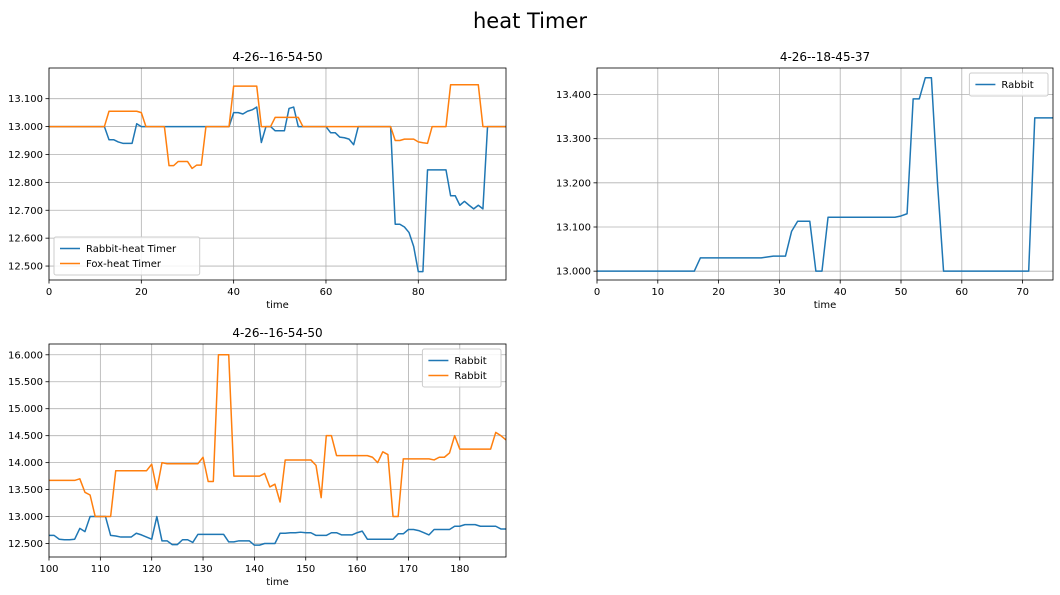  Describe the element at coordinates (305, 569) in the screenshot. I see `x-tick-label: 150` at that location.